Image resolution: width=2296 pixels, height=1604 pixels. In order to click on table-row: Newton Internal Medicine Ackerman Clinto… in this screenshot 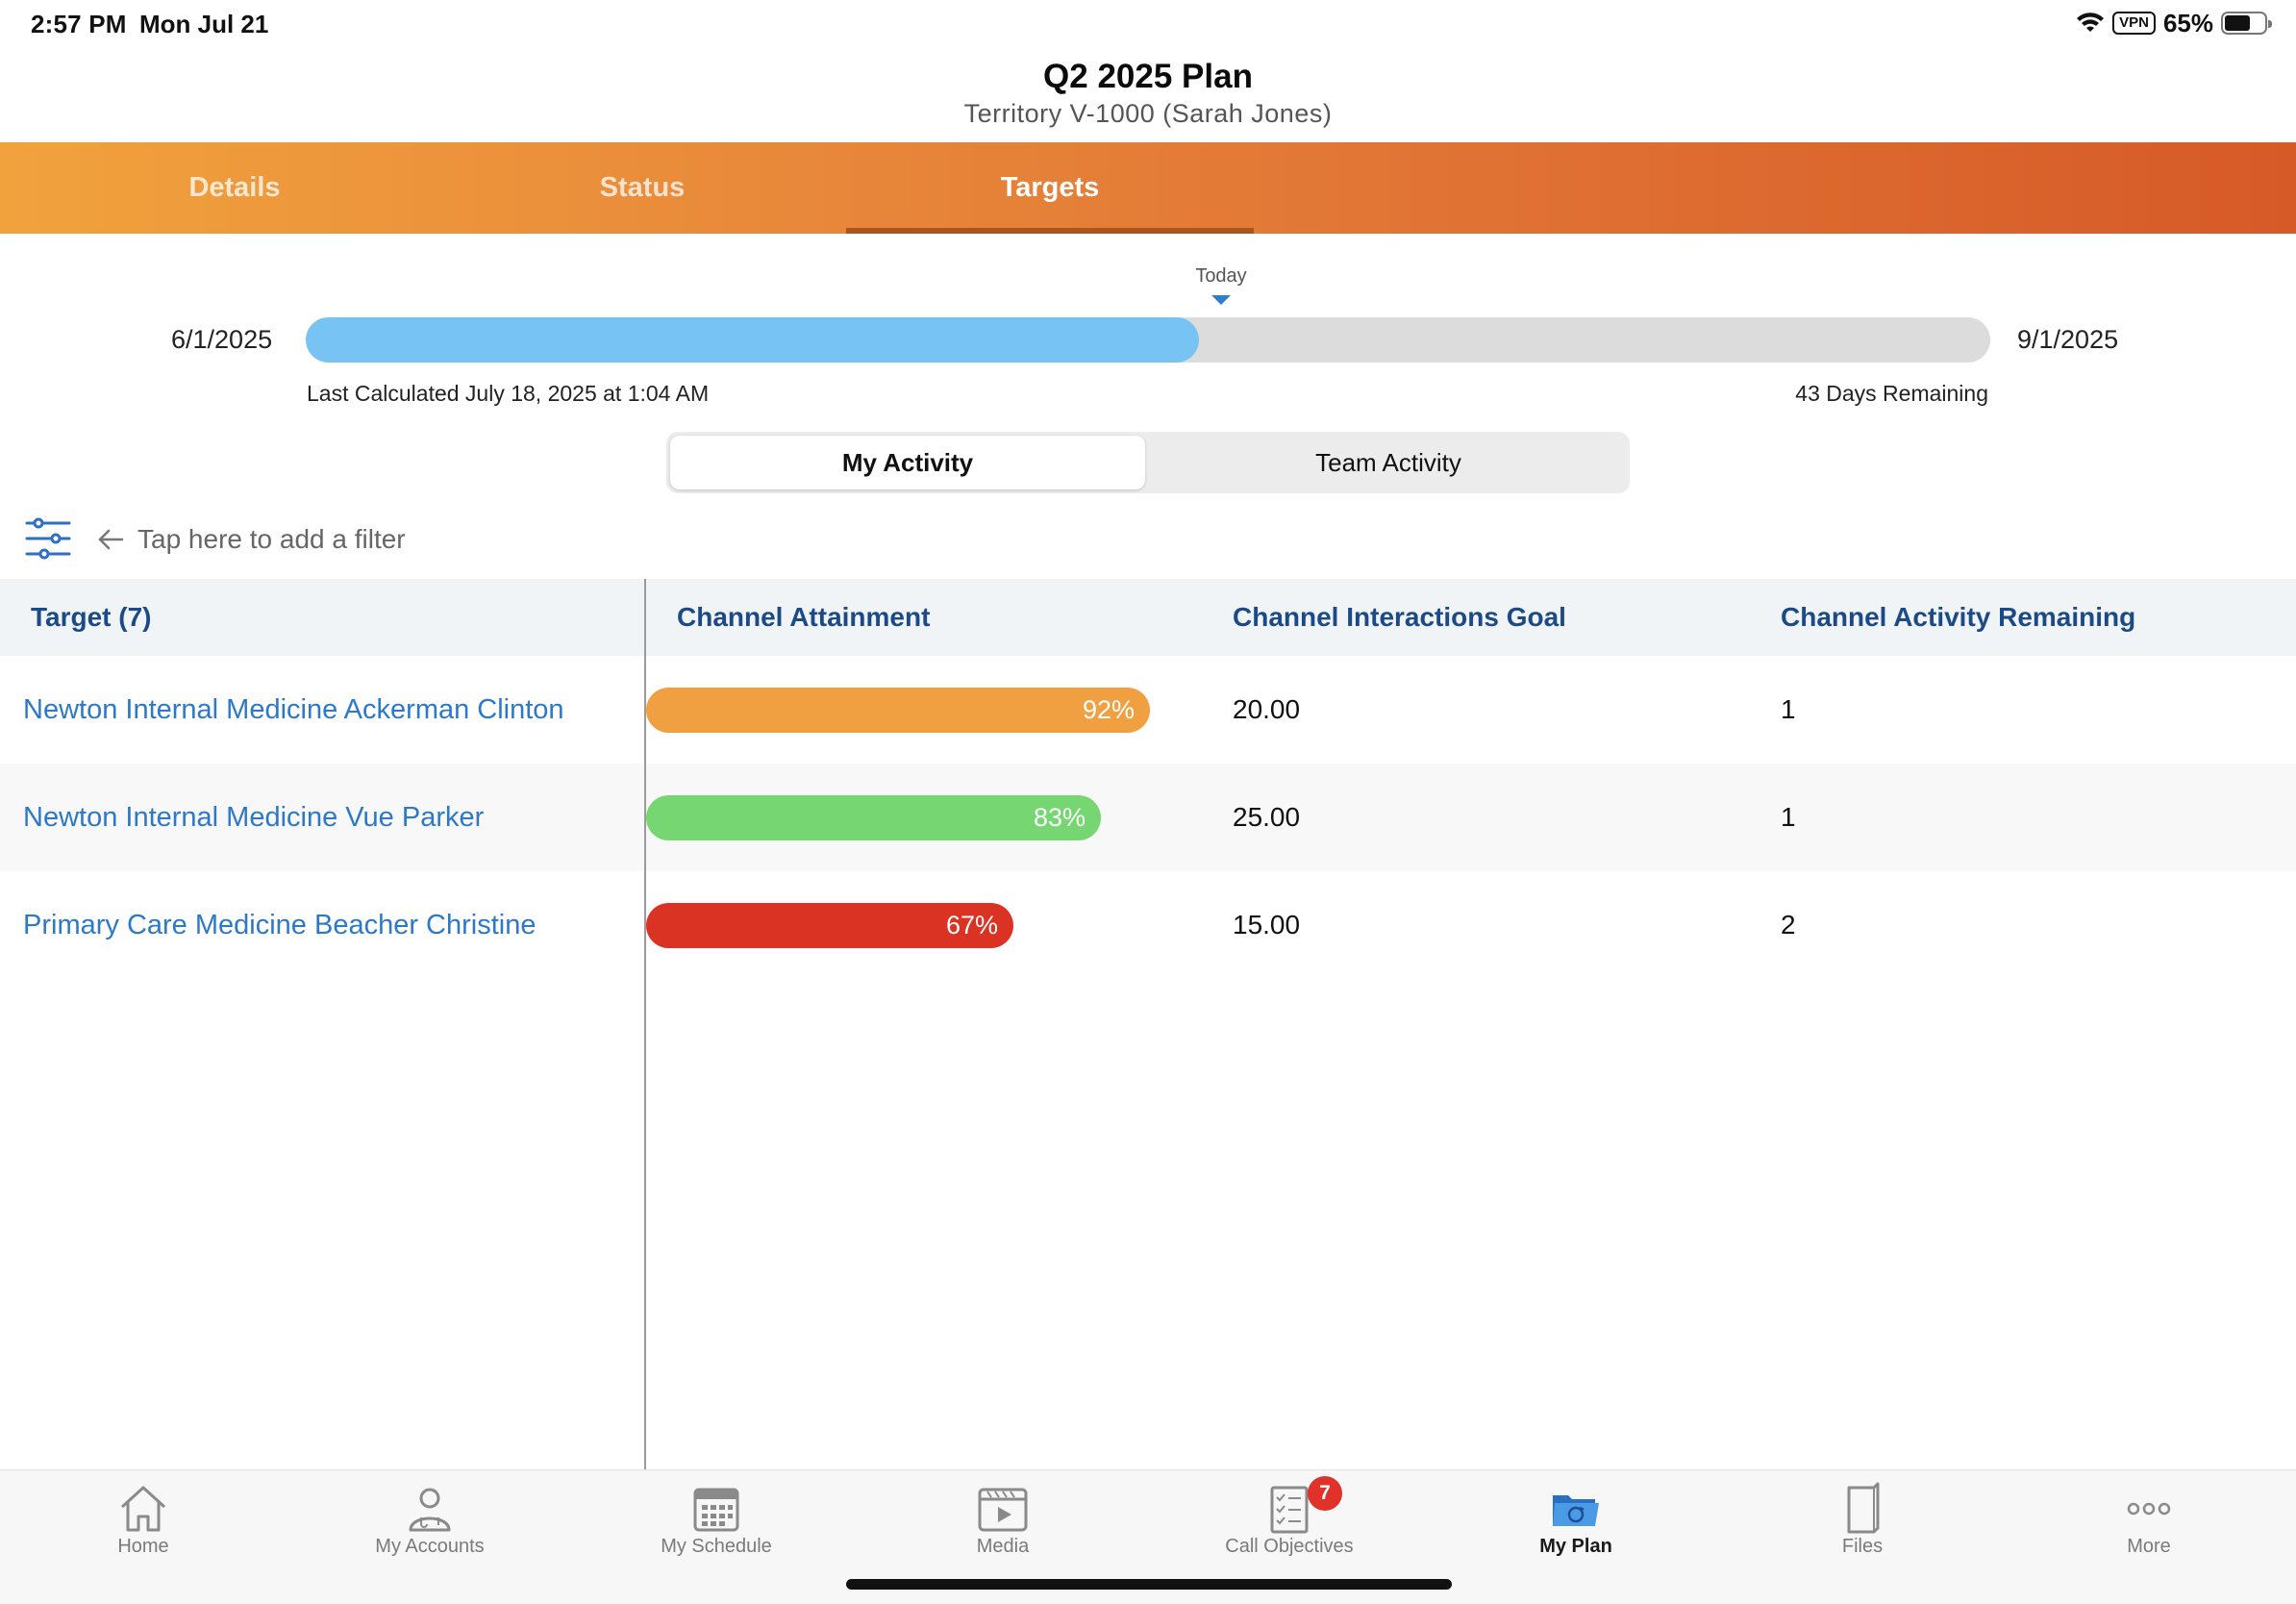, I will do `click(1148, 710)`.